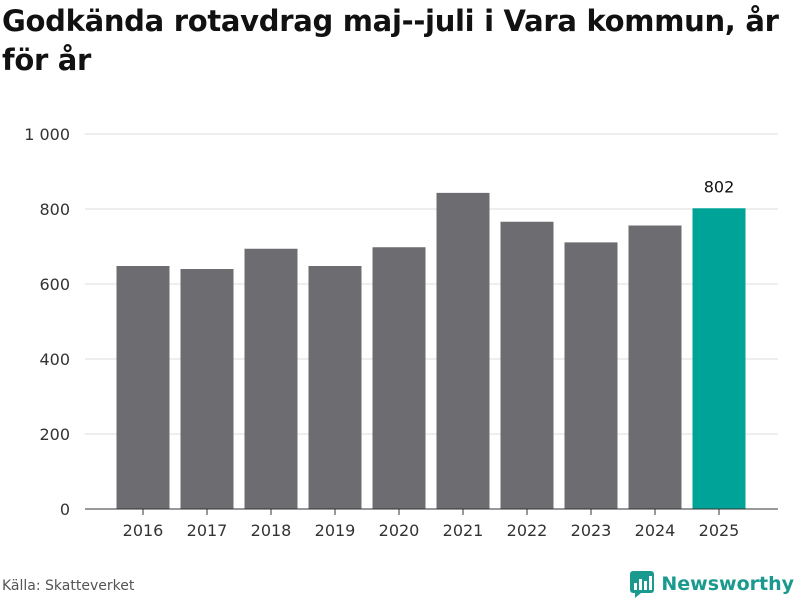  Describe the element at coordinates (54, 209) in the screenshot. I see `y-tick-label: 800` at that location.